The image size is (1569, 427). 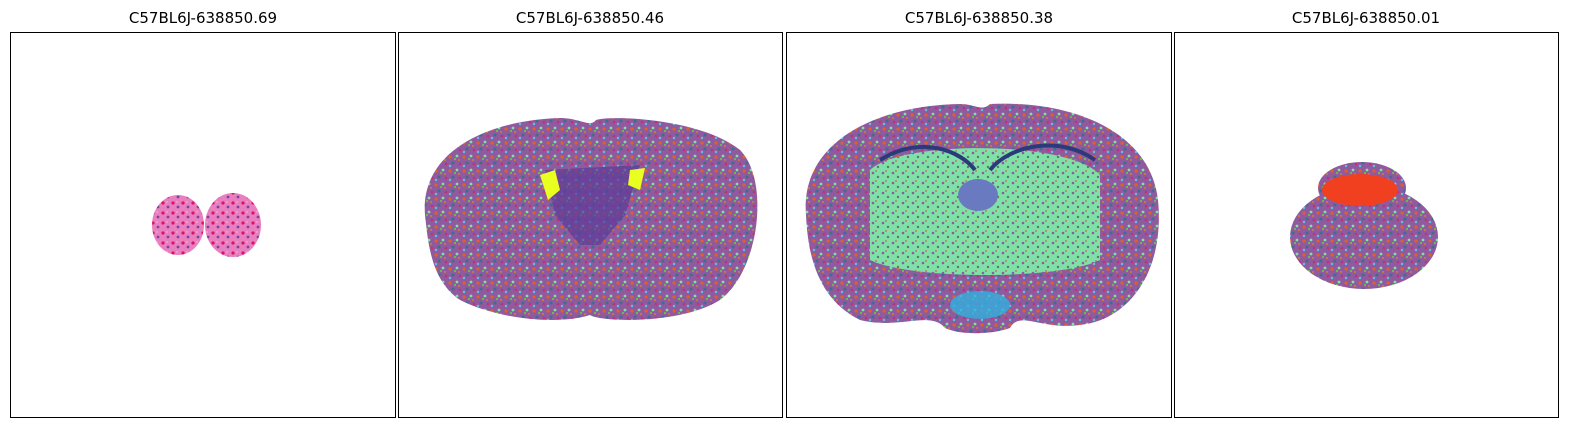 I want to click on panel-title: C57BL6J-638850.01, so click(x=1366, y=18).